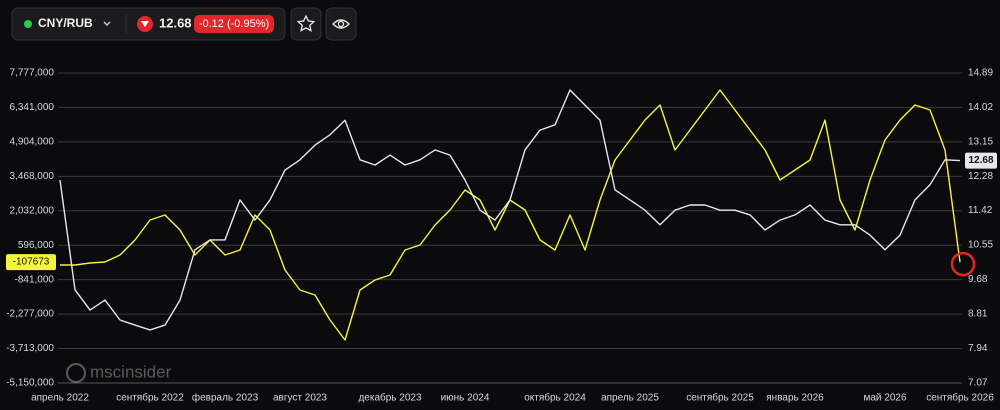  Describe the element at coordinates (390, 398) in the screenshot. I see `x-tick-label: декабрь 2023` at that location.